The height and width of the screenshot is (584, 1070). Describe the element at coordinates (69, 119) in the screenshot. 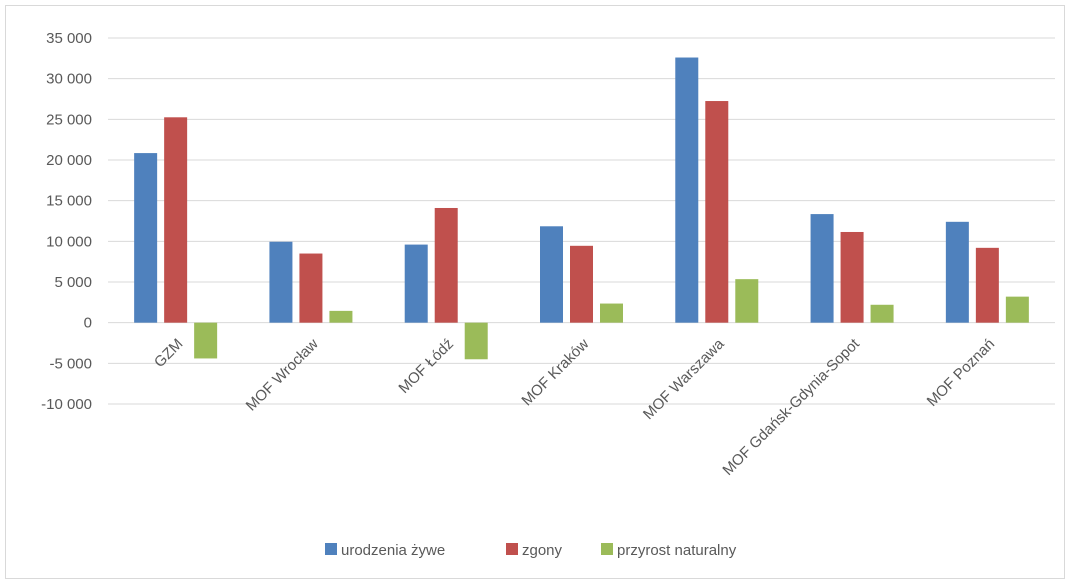

I see `y-tick-label: 25 000` at that location.